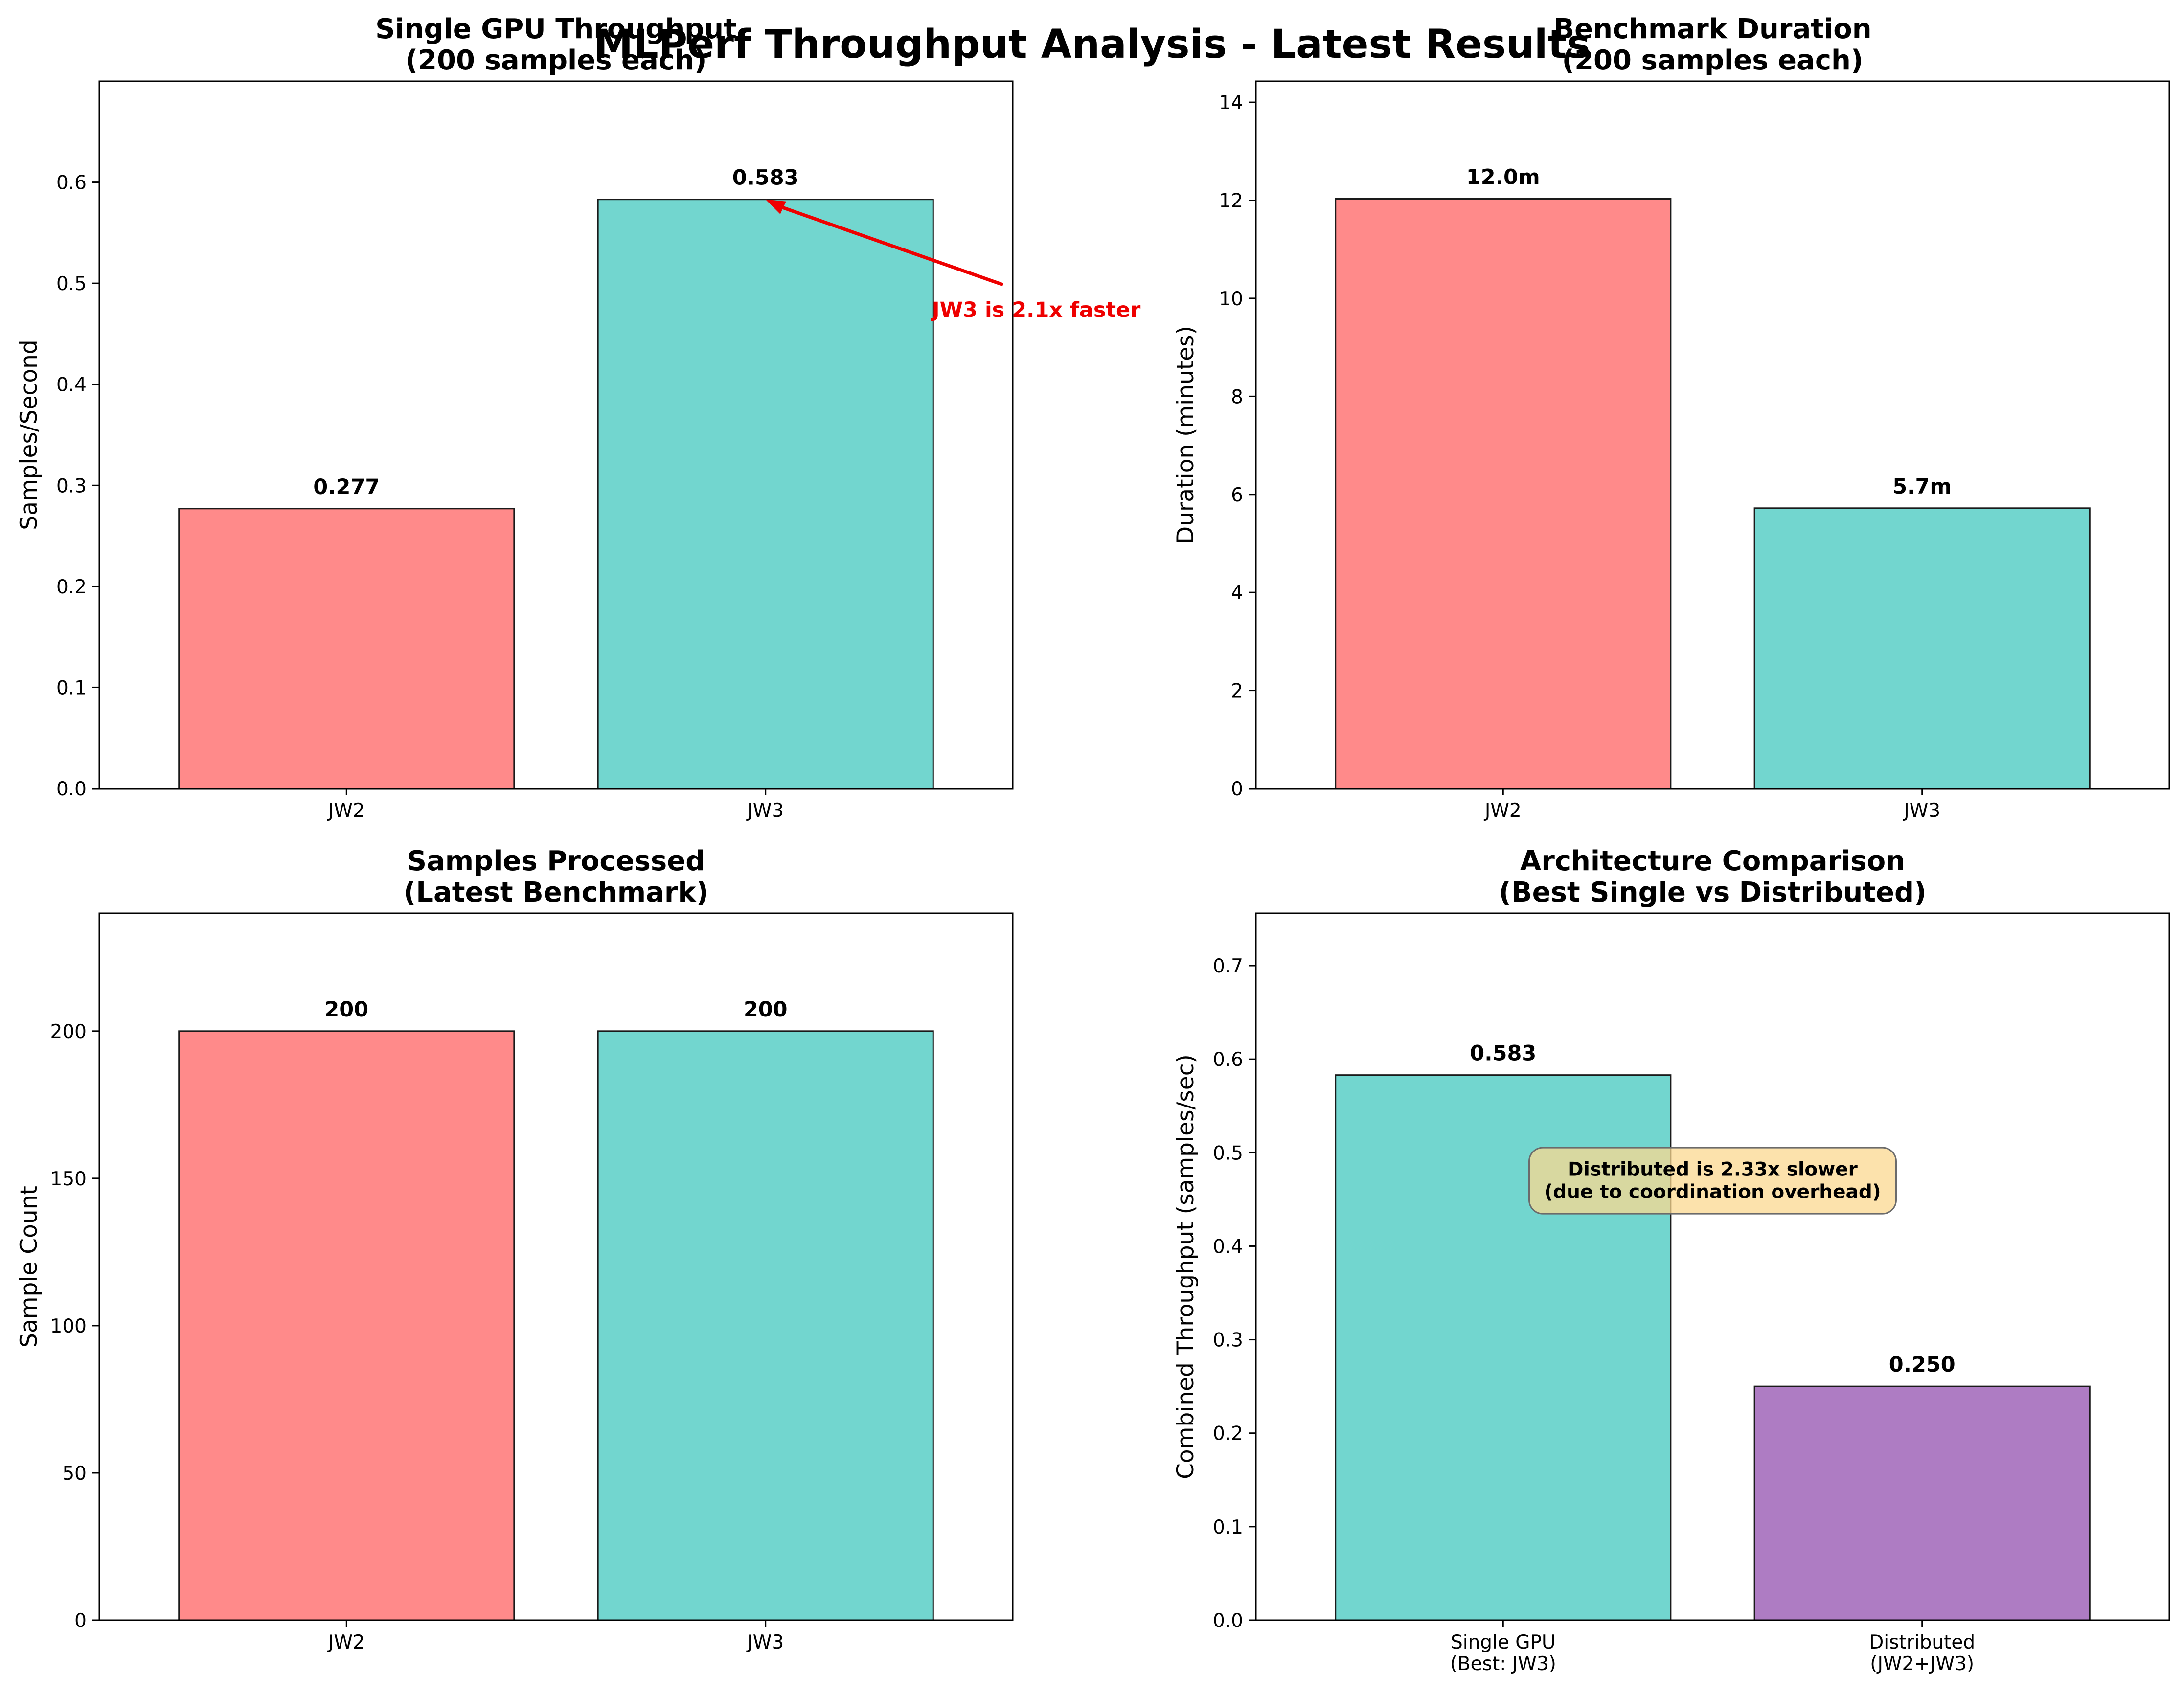  What do you see at coordinates (765, 178) in the screenshot?
I see `value-label-2: 0.583` at bounding box center [765, 178].